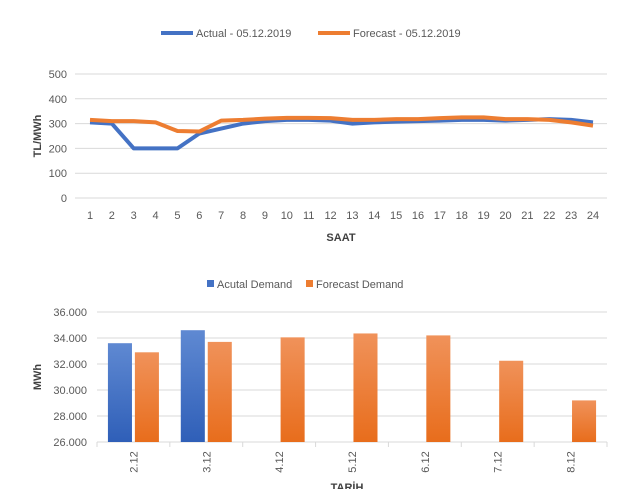 The width and height of the screenshot is (638, 489). I want to click on x-tick-label: 4.12, so click(280, 461).